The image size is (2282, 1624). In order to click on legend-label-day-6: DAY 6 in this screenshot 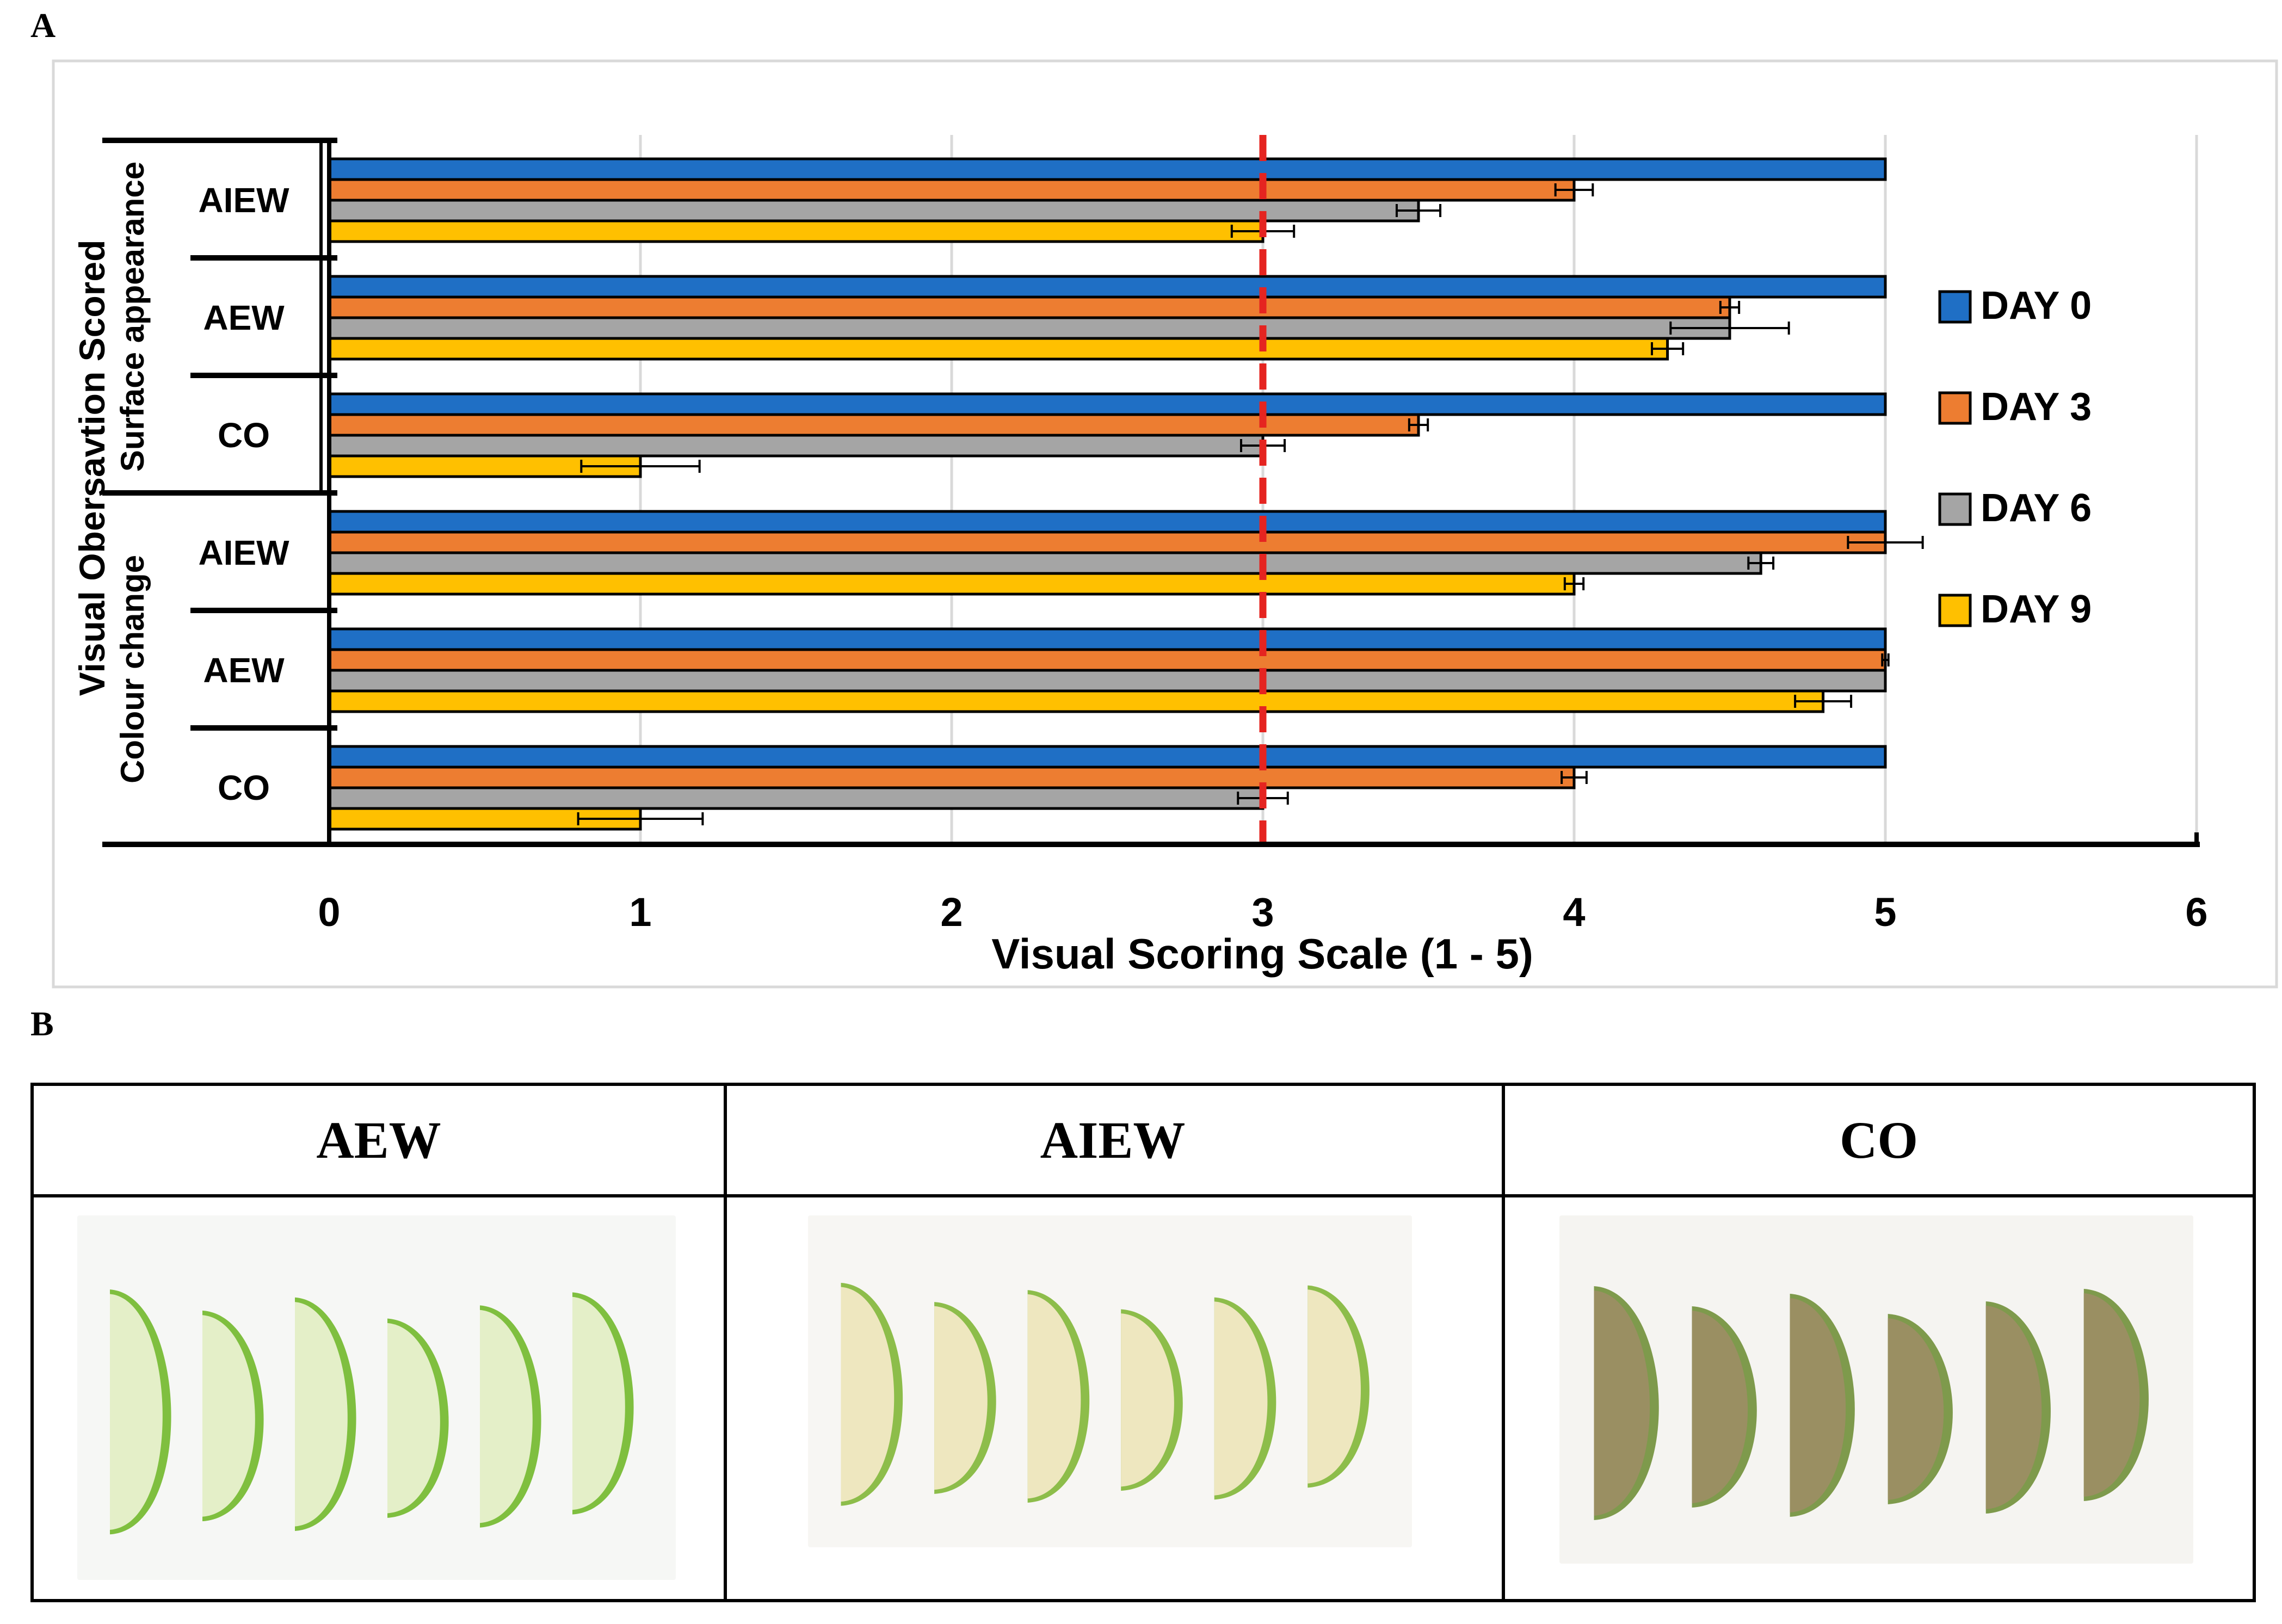, I will do `click(2037, 508)`.